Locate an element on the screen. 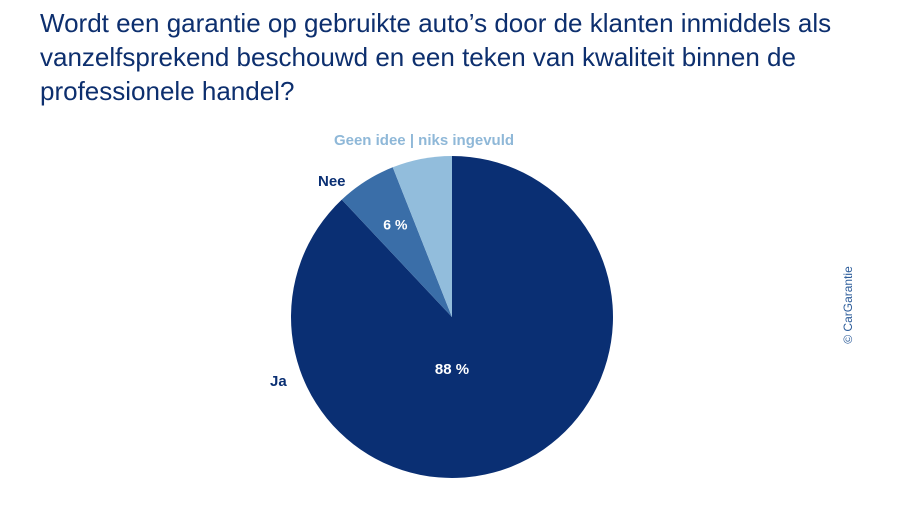  category-label-nee: Nee is located at coordinates (332, 181).